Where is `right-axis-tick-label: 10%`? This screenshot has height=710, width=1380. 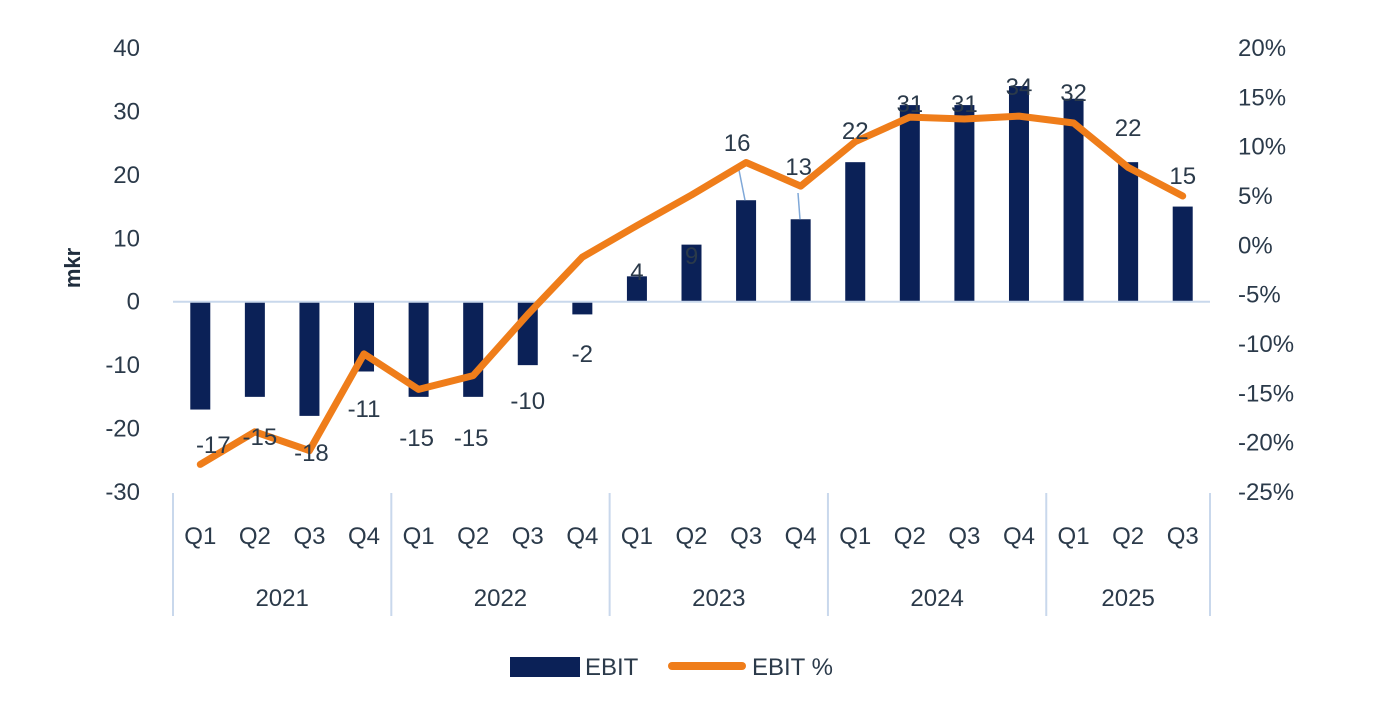 right-axis-tick-label: 10% is located at coordinates (1262, 147).